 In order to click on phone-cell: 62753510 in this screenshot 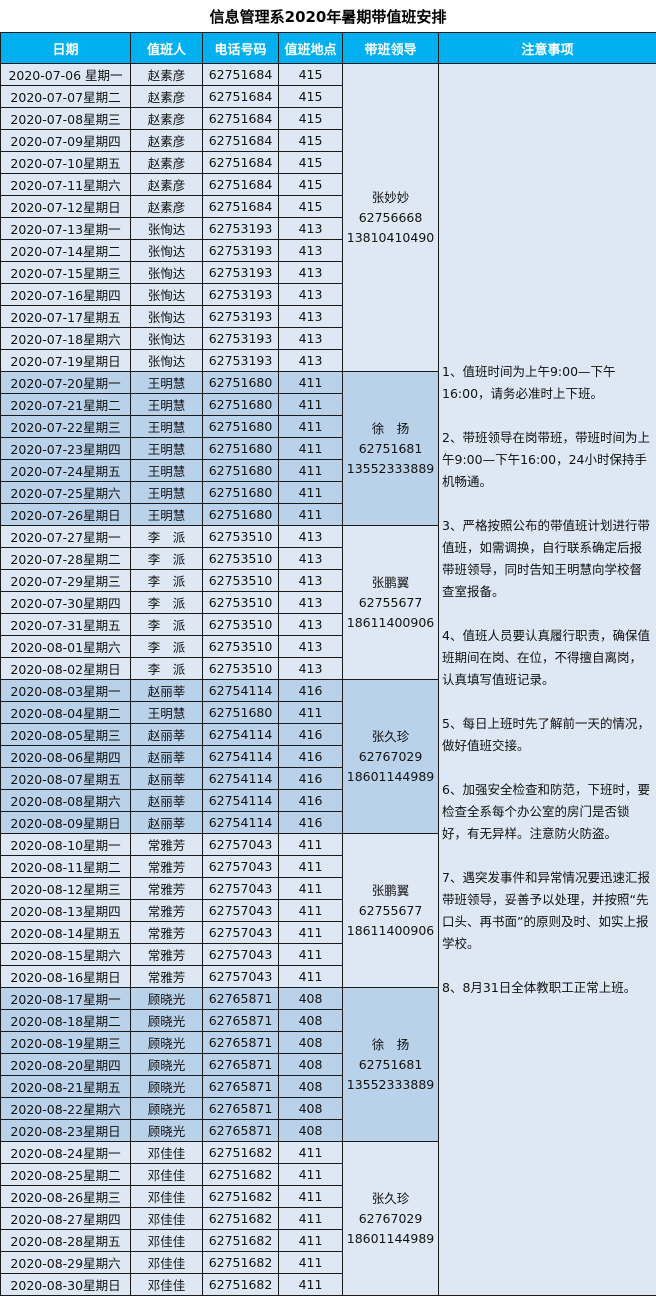, I will do `click(240, 536)`.